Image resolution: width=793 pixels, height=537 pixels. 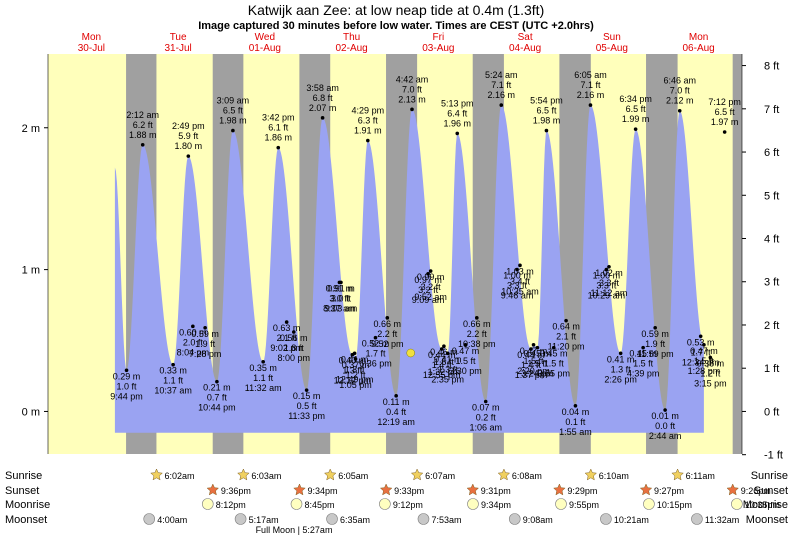 I want to click on tide-point-label: 1:37 pm, so click(x=531, y=375).